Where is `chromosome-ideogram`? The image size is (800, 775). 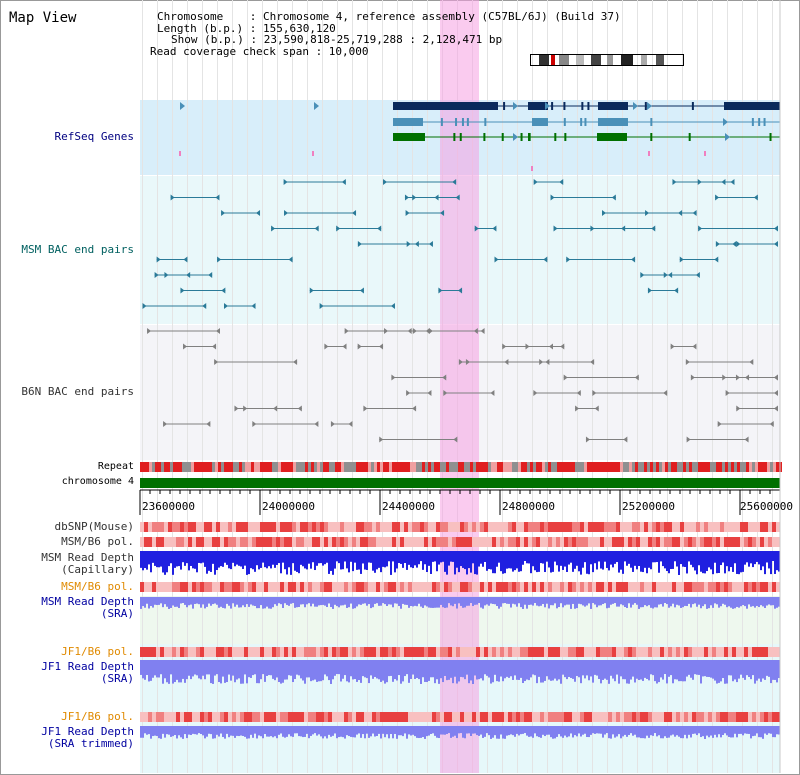 chromosome-ideogram is located at coordinates (607, 60).